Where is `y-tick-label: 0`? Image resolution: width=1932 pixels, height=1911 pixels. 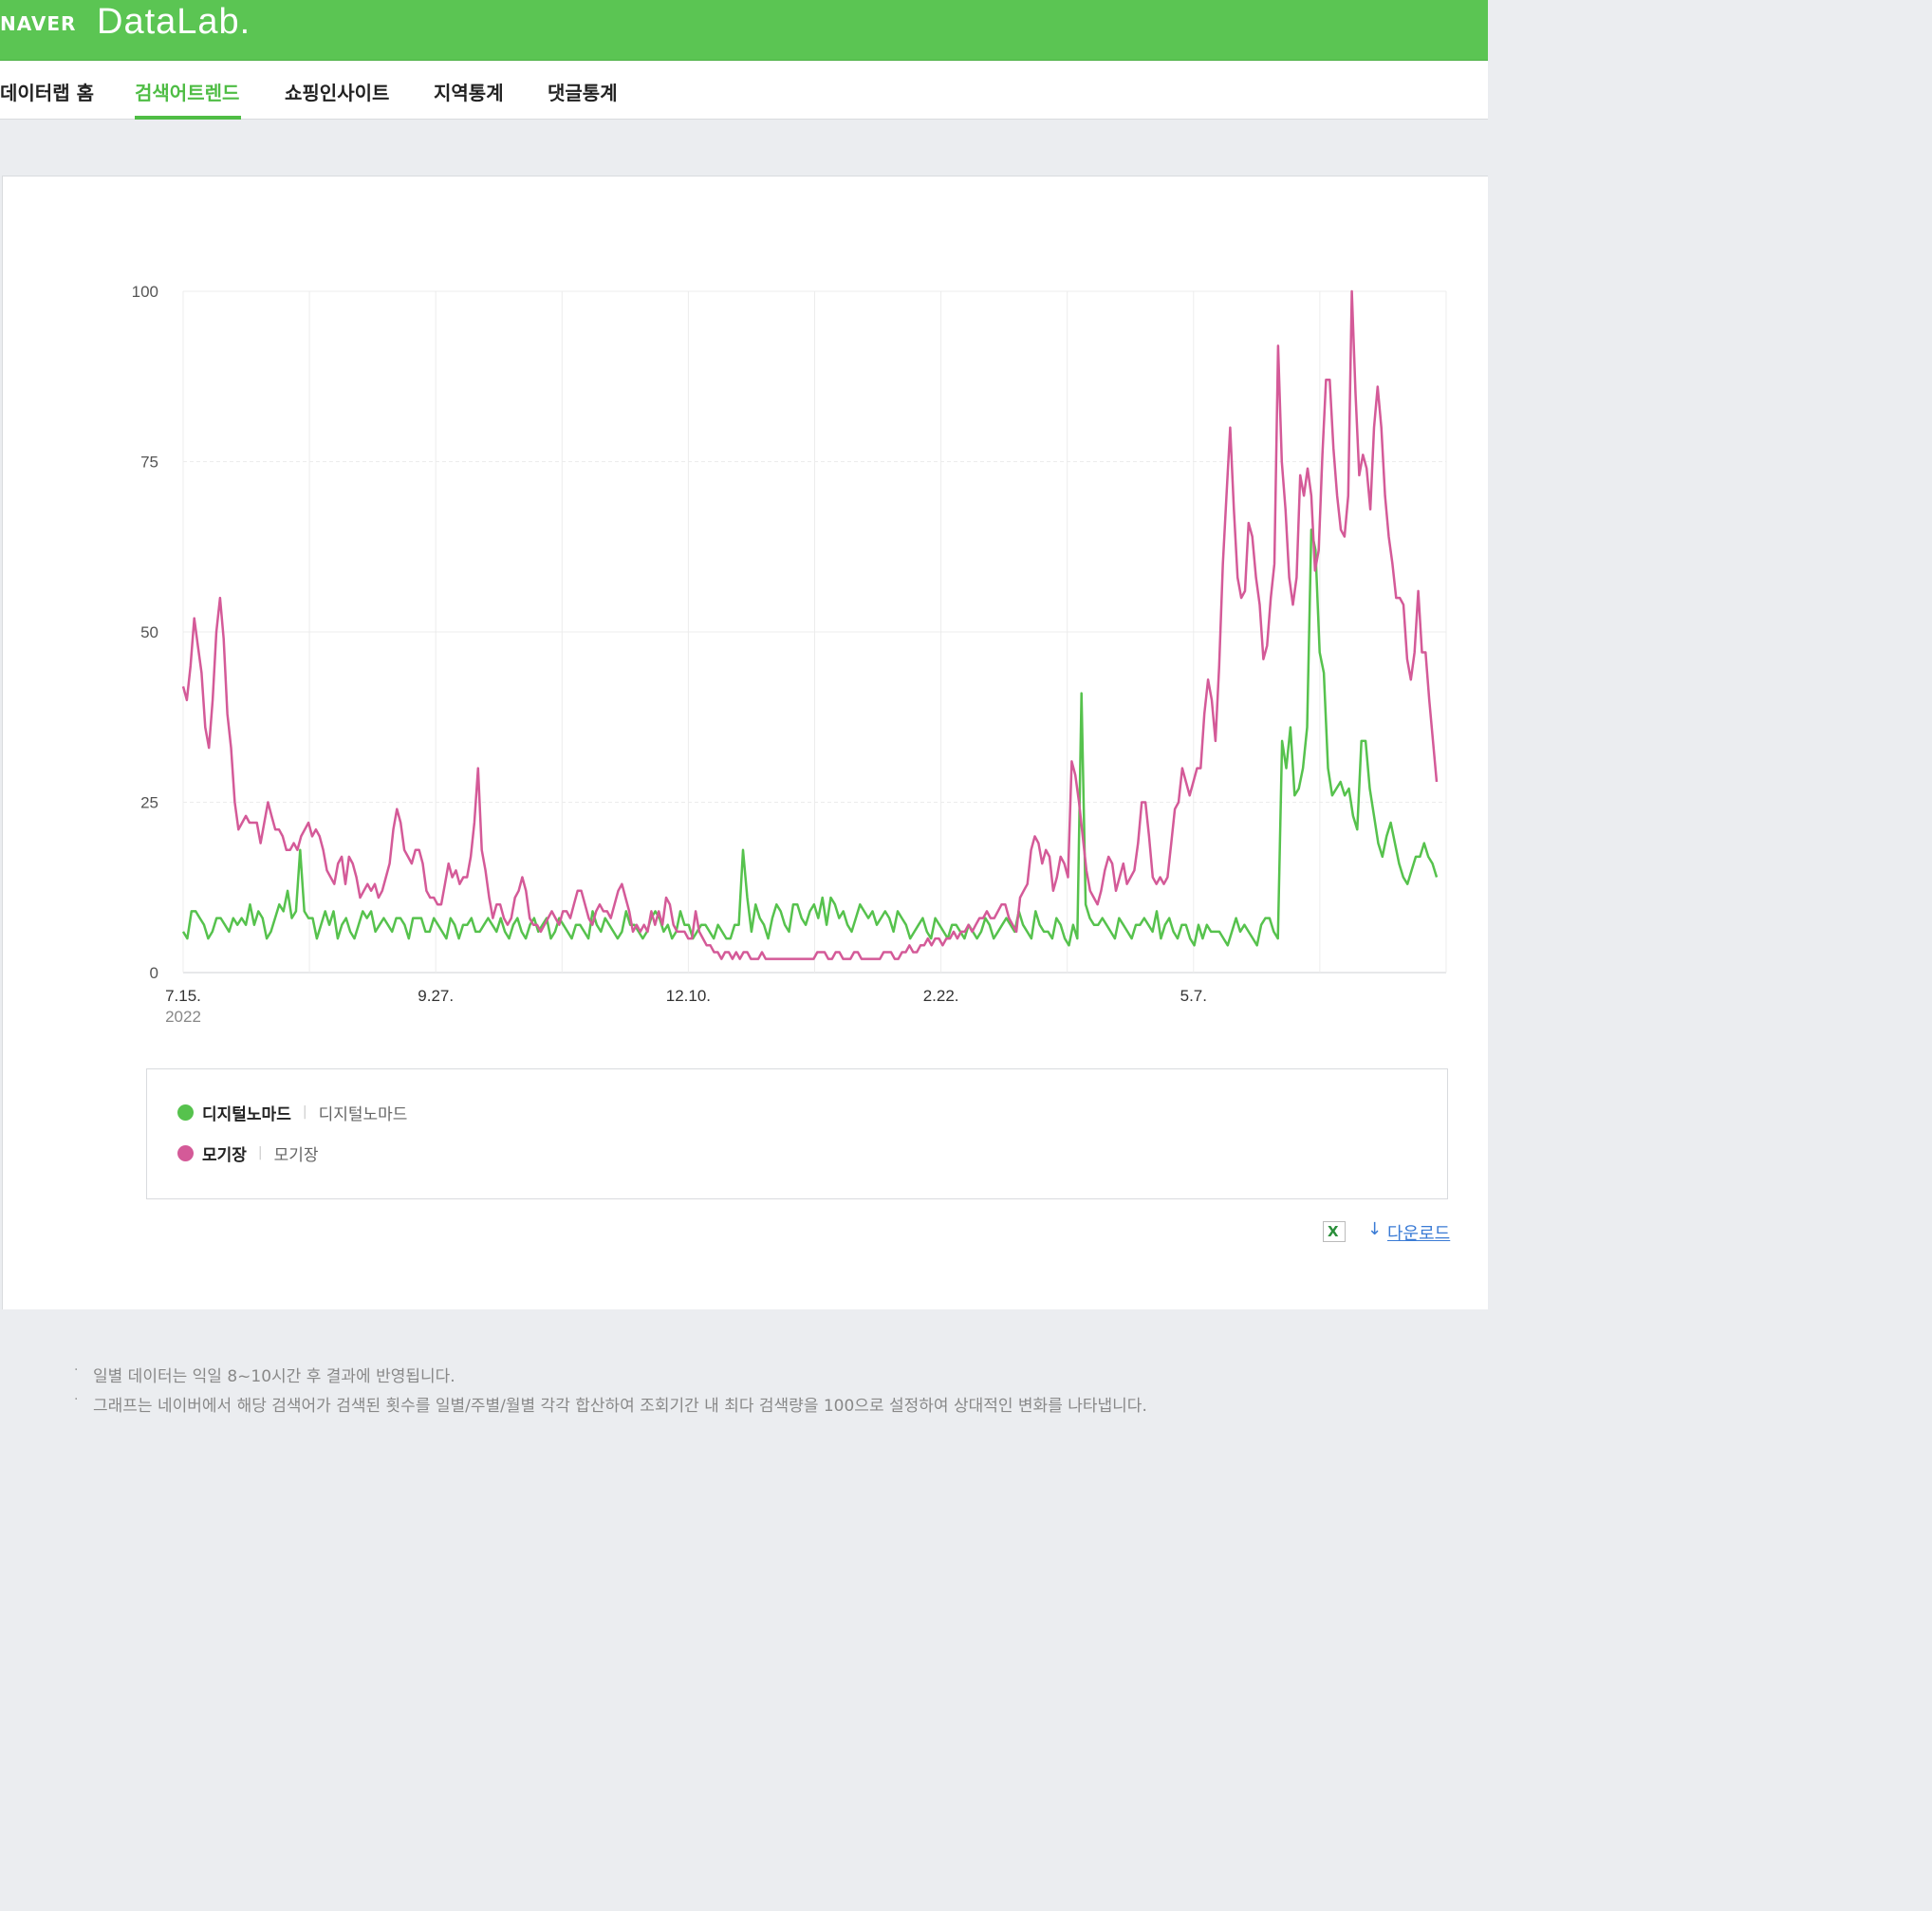 y-tick-label: 0 is located at coordinates (154, 973).